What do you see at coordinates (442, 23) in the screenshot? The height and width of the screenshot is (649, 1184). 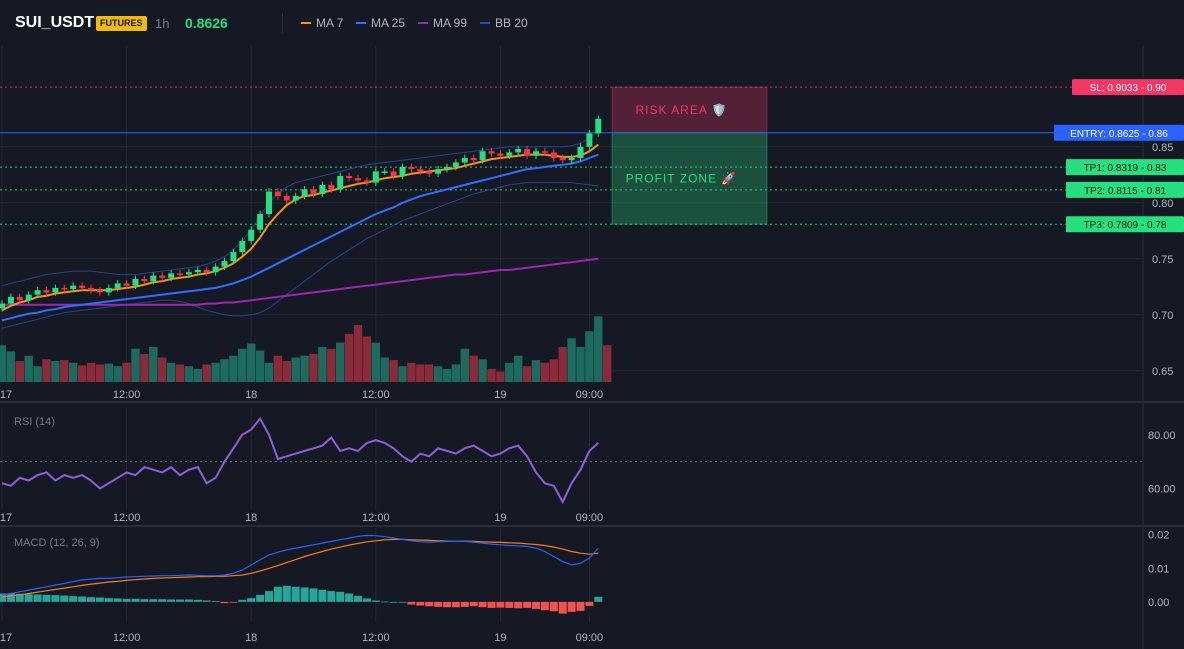 I see `legend-ma99: MA 99` at bounding box center [442, 23].